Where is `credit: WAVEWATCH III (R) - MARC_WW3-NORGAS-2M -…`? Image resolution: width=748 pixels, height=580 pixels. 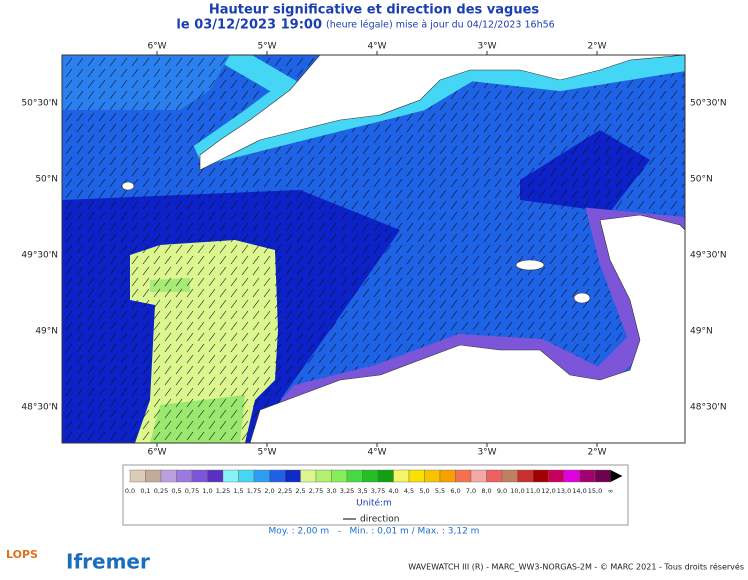
credit: WAVEWATCH III (R) - MARC_WW3-NORGAS-2M -… is located at coordinates (576, 567).